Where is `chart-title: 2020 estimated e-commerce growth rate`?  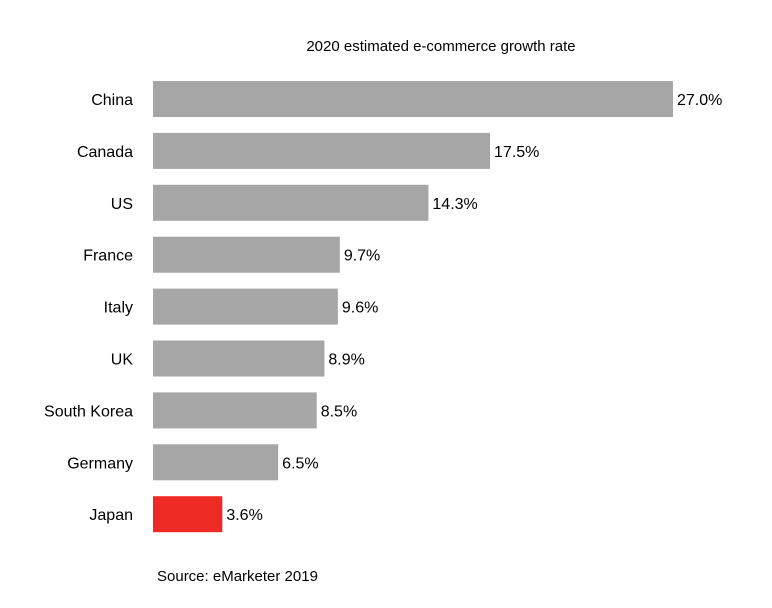 chart-title: 2020 estimated e-commerce growth rate is located at coordinates (440, 46).